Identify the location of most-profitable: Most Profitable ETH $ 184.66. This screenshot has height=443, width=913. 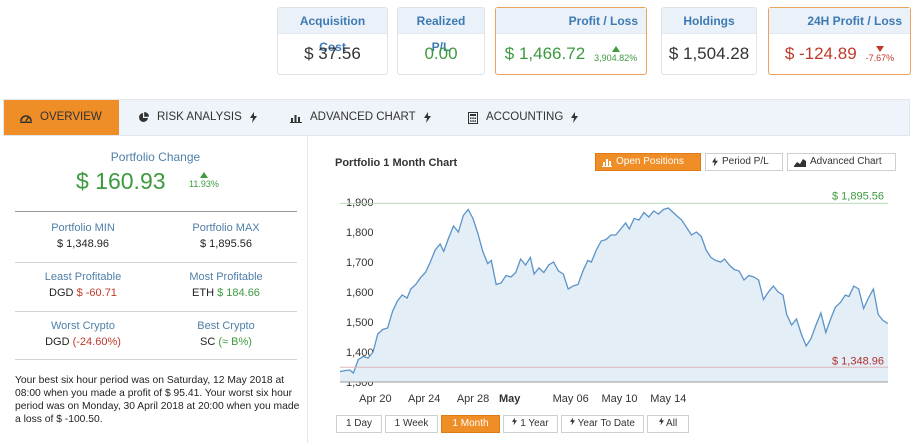
(226, 285).